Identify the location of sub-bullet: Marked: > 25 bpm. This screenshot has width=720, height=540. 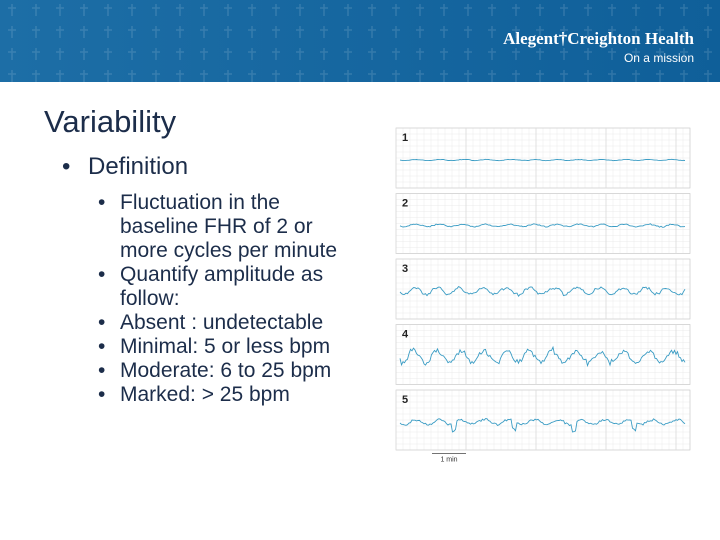
(228, 395).